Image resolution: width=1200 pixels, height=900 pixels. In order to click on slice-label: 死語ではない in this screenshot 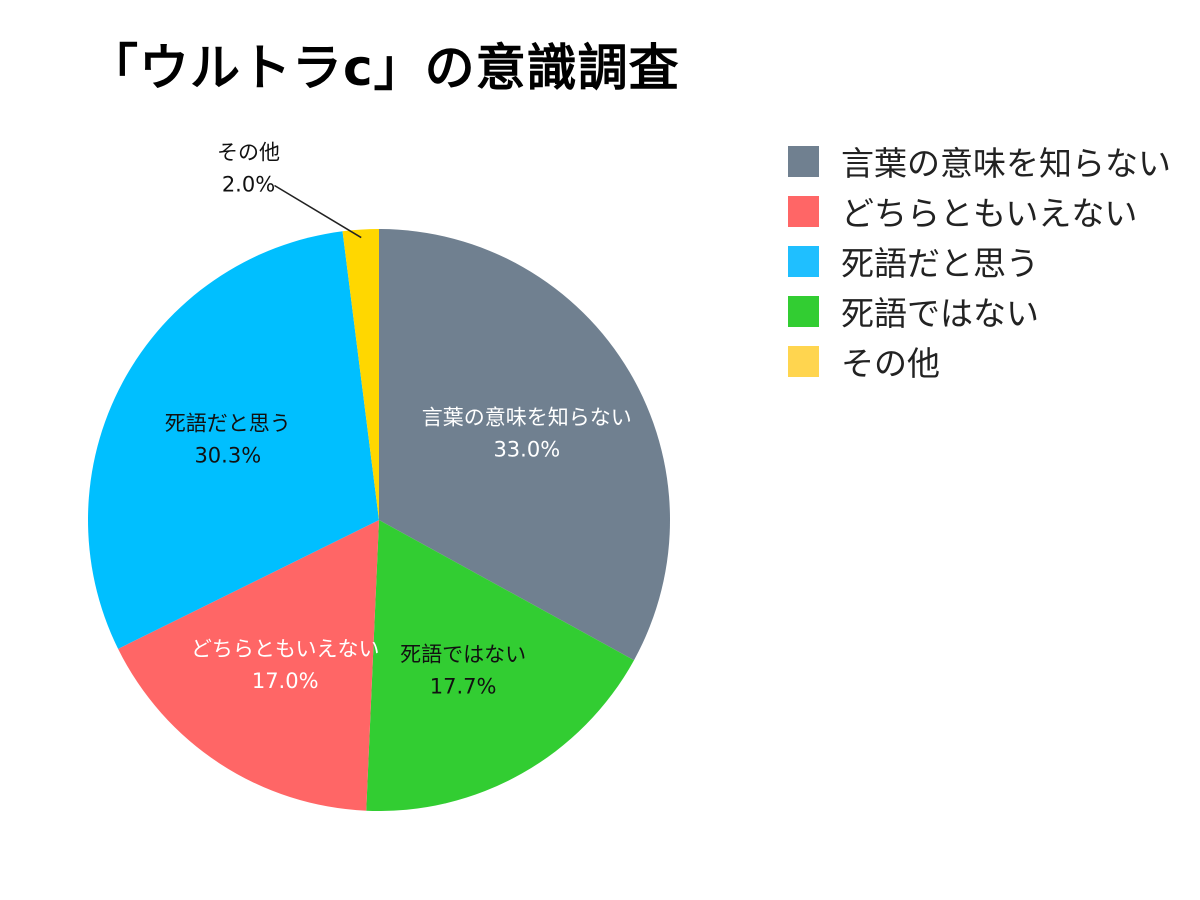, I will do `click(463, 655)`.